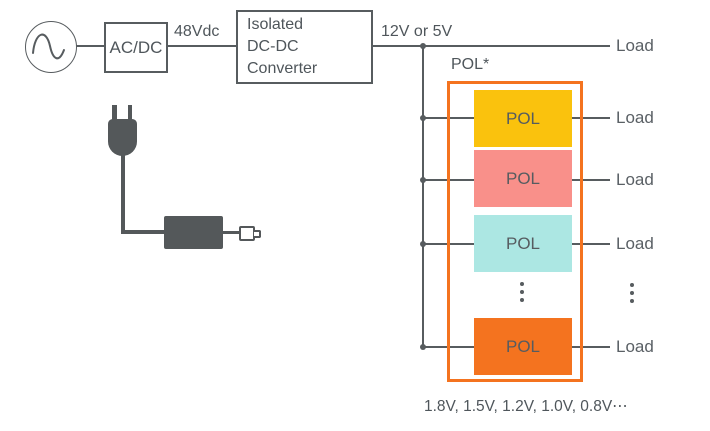 The height and width of the screenshot is (431, 710). I want to click on load-label-1: Load, so click(635, 45).